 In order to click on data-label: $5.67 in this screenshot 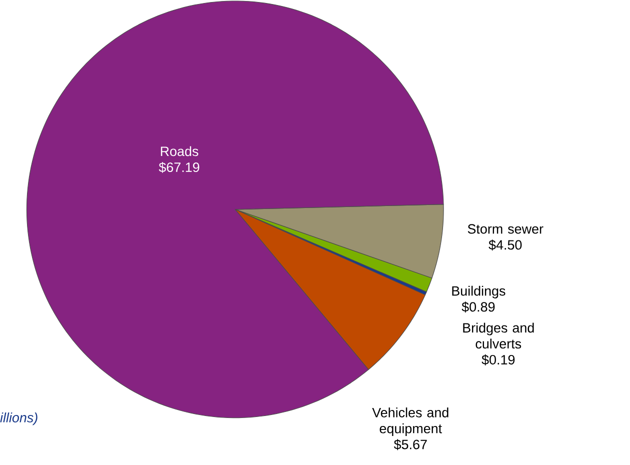, I will do `click(410, 444)`.